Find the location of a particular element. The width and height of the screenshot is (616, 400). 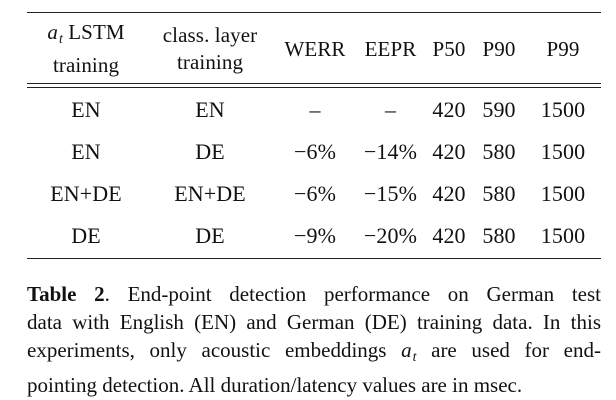

header-class-layer-training: class. layer training is located at coordinates (210, 49).